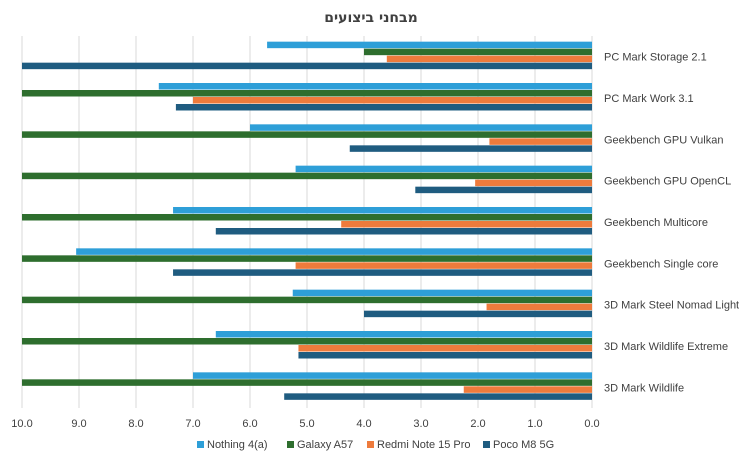 This screenshot has width=743, height=462. Describe the element at coordinates (370, 18) in the screenshot. I see `chart-title: מבחני ביצועים` at that location.